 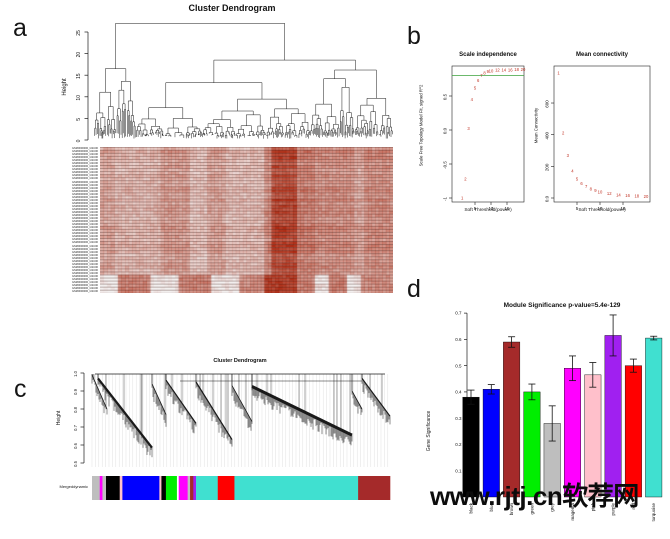 I want to click on power-point-label: 5, so click(x=577, y=179).